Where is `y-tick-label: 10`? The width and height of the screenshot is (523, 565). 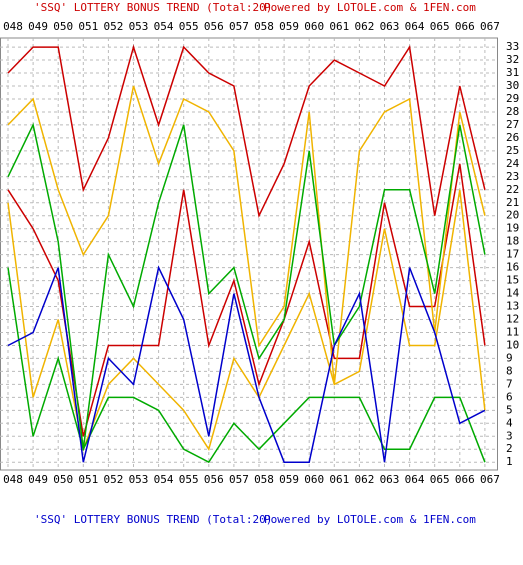
y-tick-label: 10 is located at coordinates (512, 344).